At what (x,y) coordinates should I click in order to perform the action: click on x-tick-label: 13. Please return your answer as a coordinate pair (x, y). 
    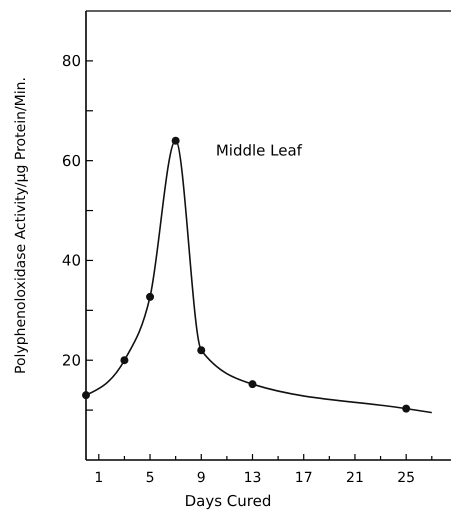
    Looking at the image, I should click on (253, 478).